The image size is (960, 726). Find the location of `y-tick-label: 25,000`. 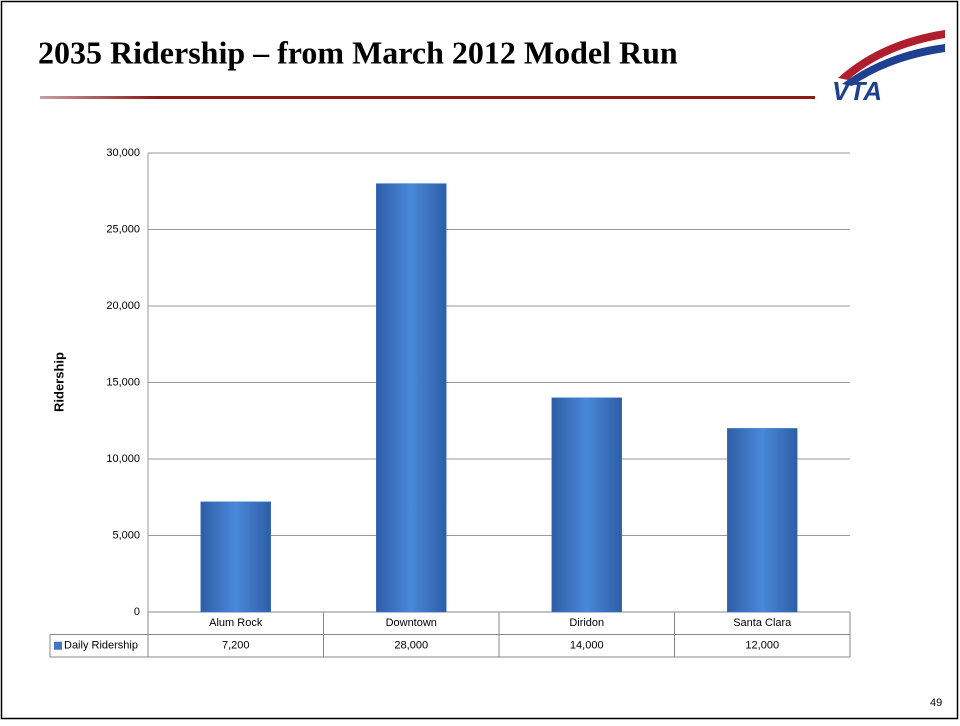

y-tick-label: 25,000 is located at coordinates (123, 229).